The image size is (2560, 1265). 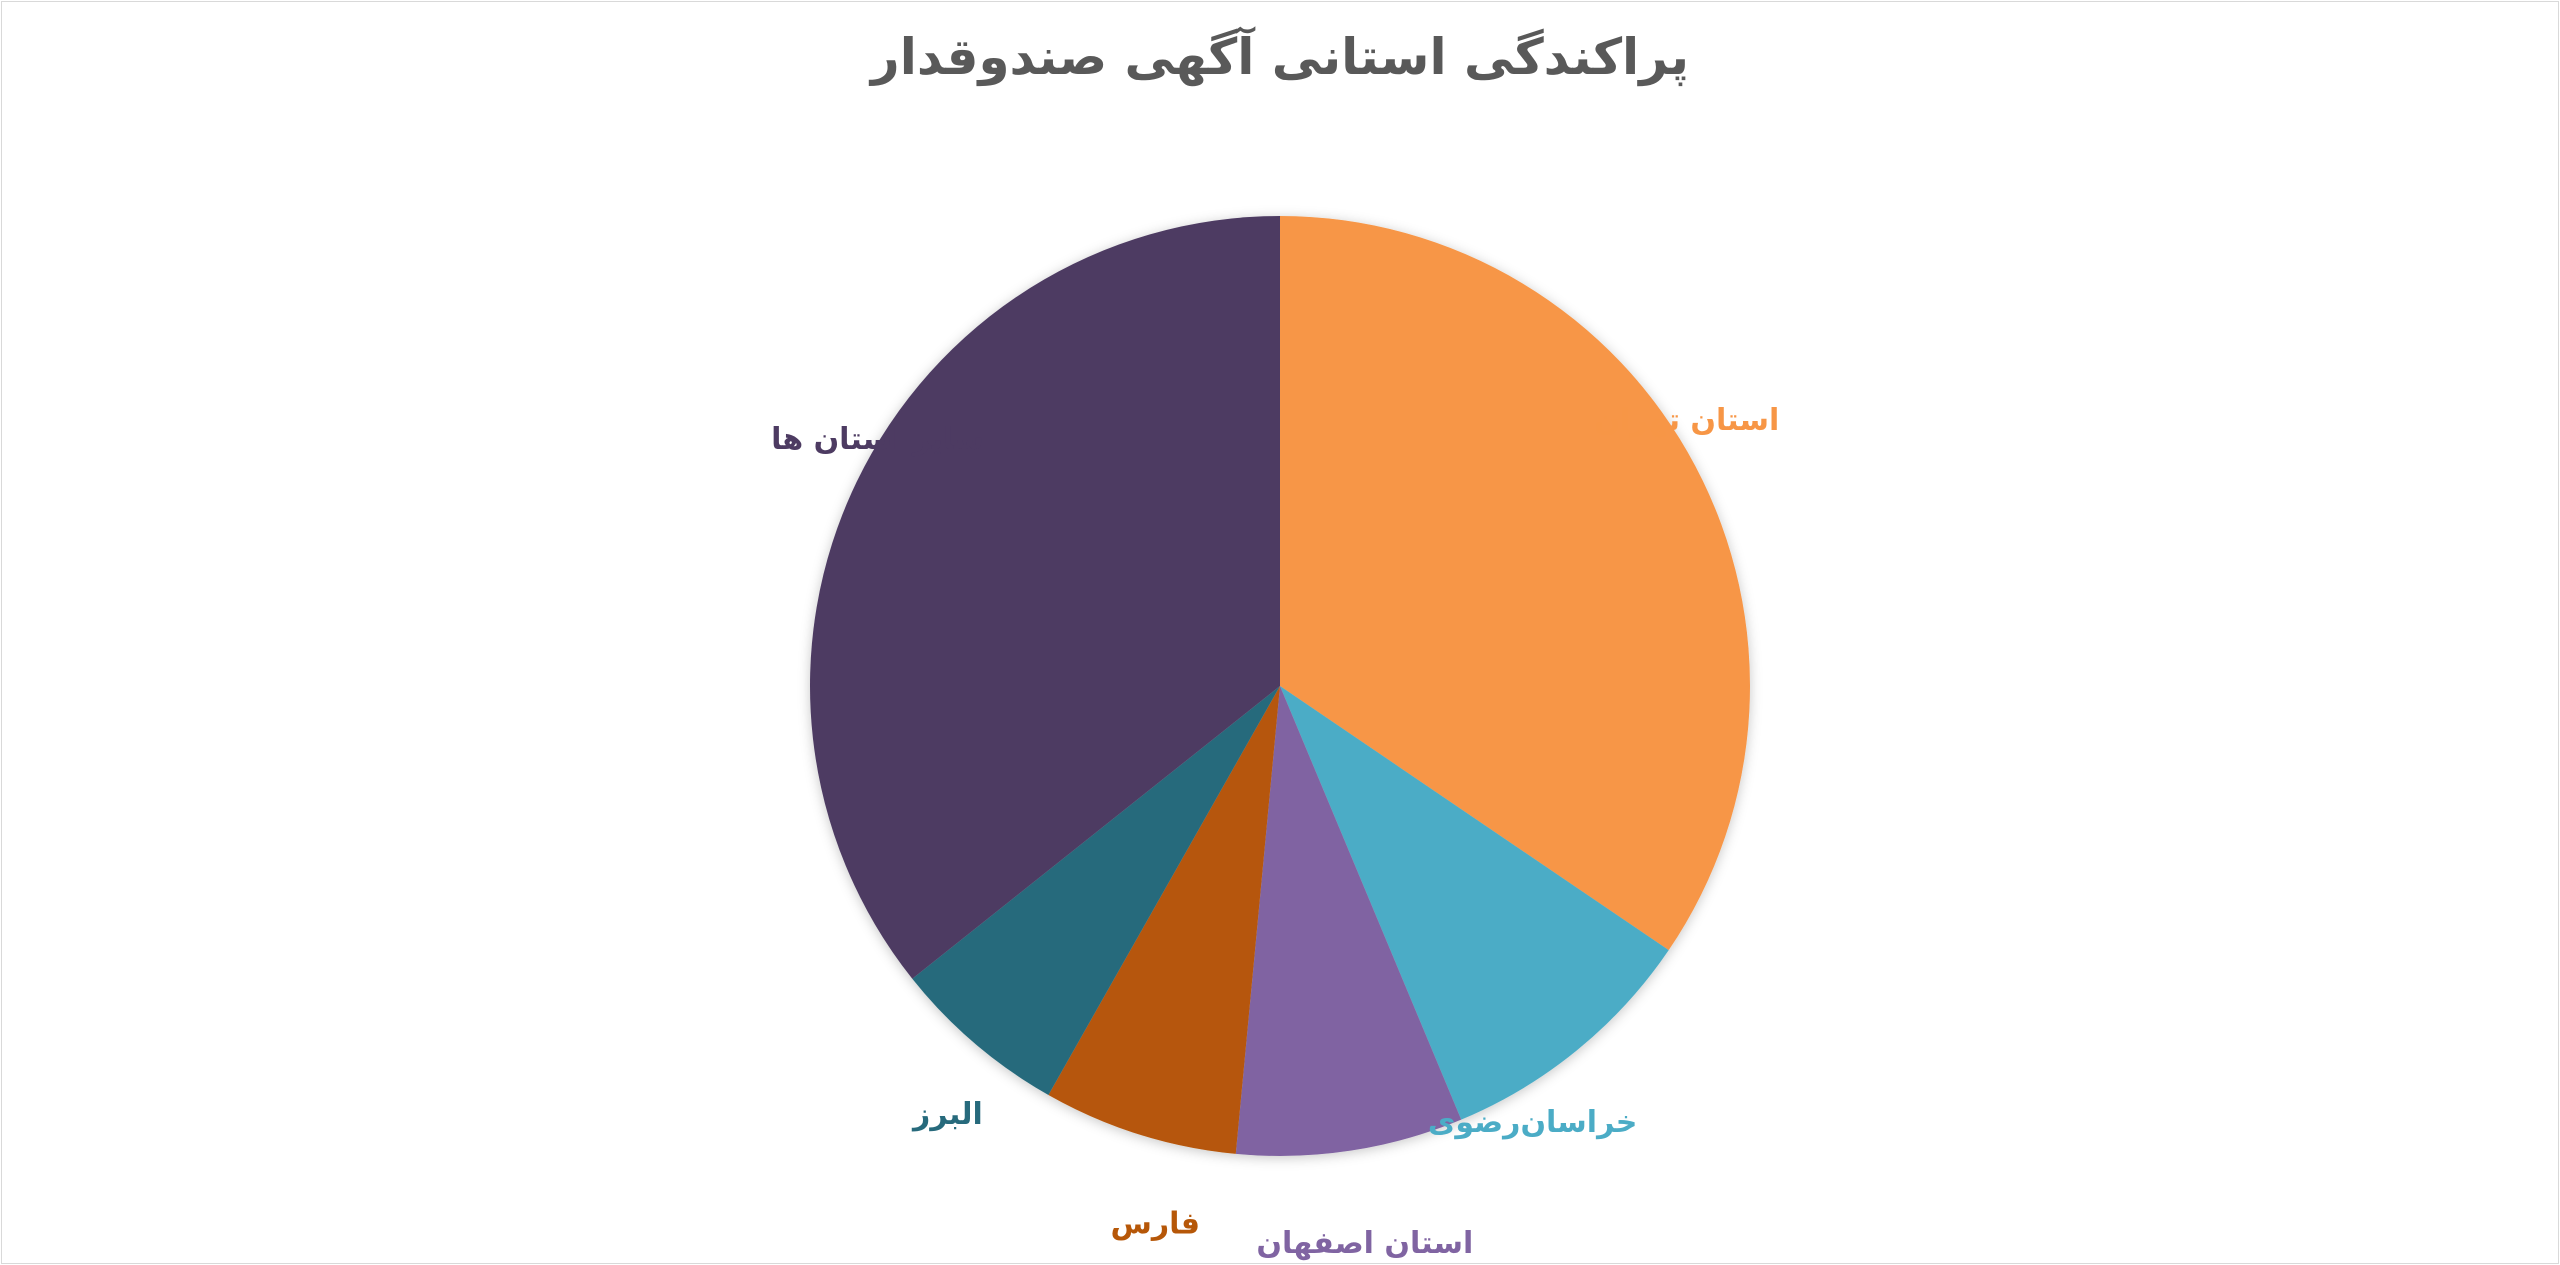 What do you see at coordinates (1280, 57) in the screenshot?
I see `chart-title: پراکندگی استانی آگهی صندوقدار` at bounding box center [1280, 57].